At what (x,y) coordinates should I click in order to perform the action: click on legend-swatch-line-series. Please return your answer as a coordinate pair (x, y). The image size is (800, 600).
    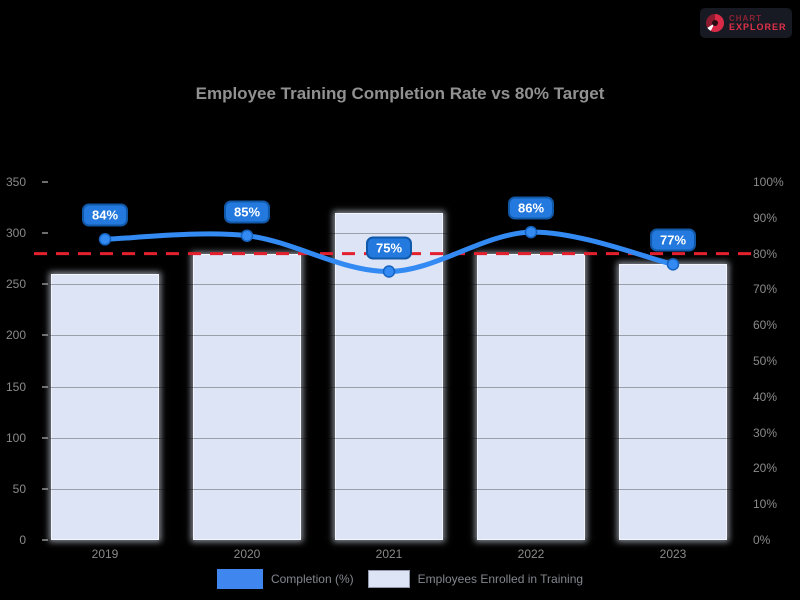
    Looking at the image, I should click on (239, 579).